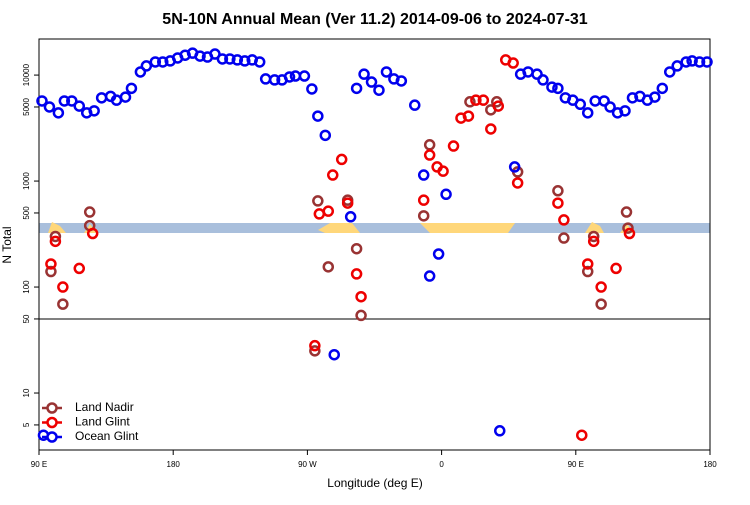  I want to click on x-tick-label: 90 W, so click(307, 464).